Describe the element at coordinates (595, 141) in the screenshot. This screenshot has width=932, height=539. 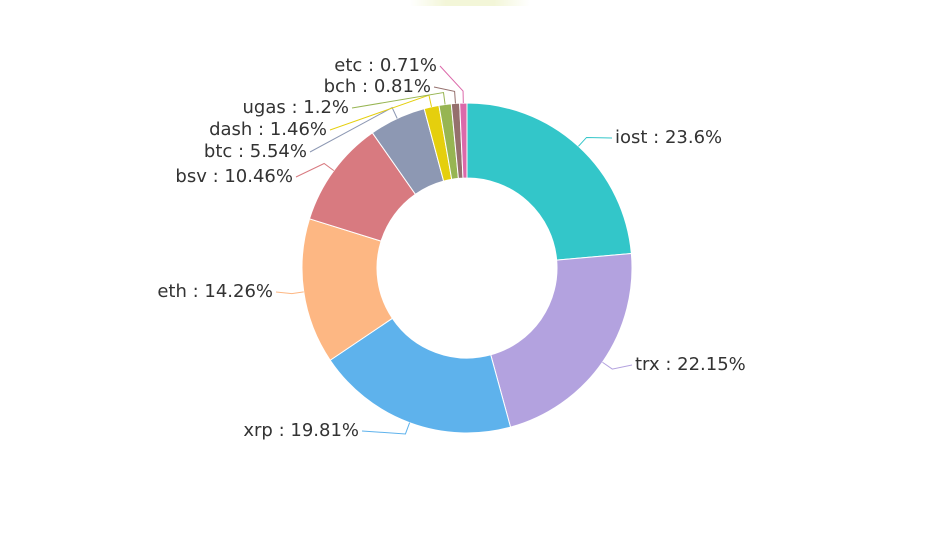
I see `leader-line-iost` at that location.